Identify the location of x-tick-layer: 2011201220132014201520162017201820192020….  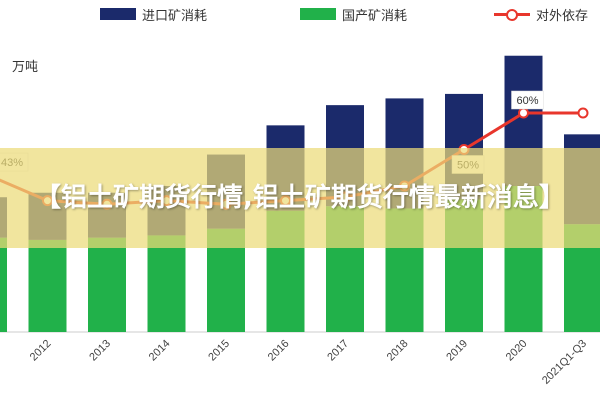
(308, 362).